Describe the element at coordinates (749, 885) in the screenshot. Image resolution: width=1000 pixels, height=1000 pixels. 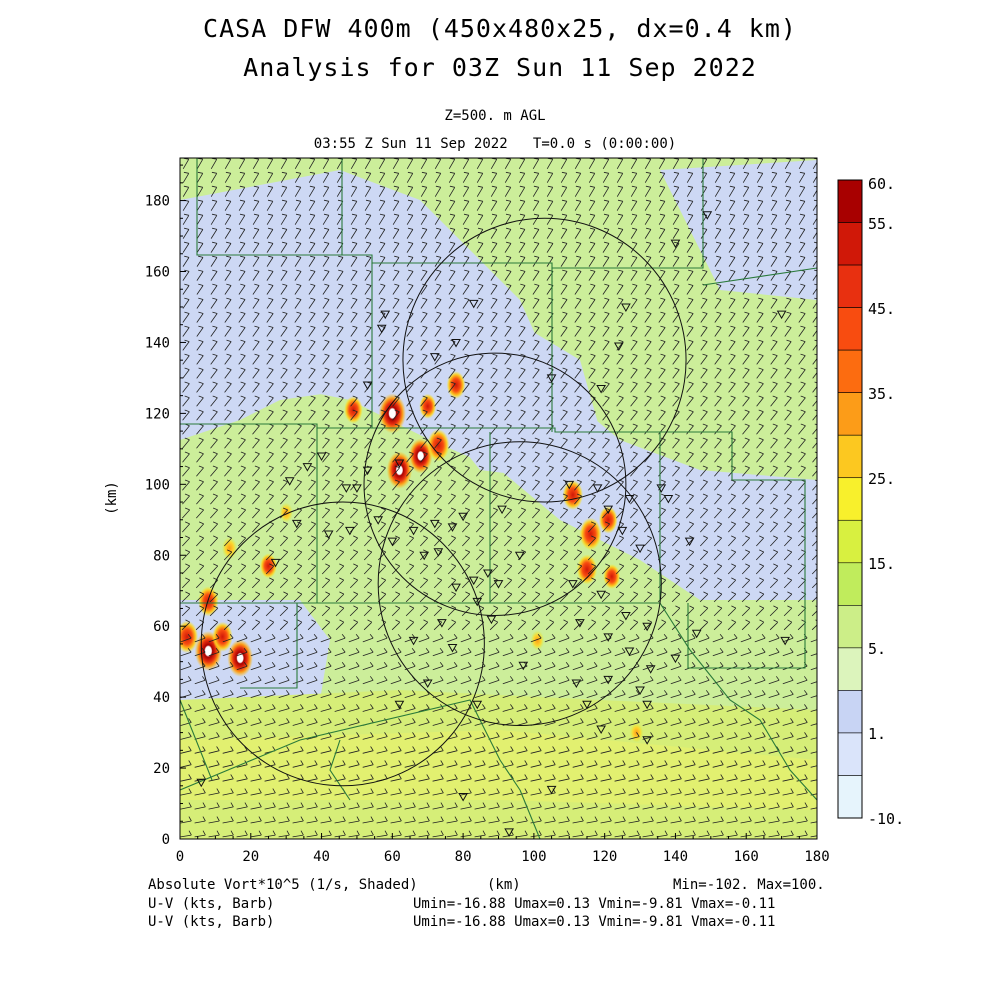
I see `min-max-label: Min=-102. Max=100.` at that location.